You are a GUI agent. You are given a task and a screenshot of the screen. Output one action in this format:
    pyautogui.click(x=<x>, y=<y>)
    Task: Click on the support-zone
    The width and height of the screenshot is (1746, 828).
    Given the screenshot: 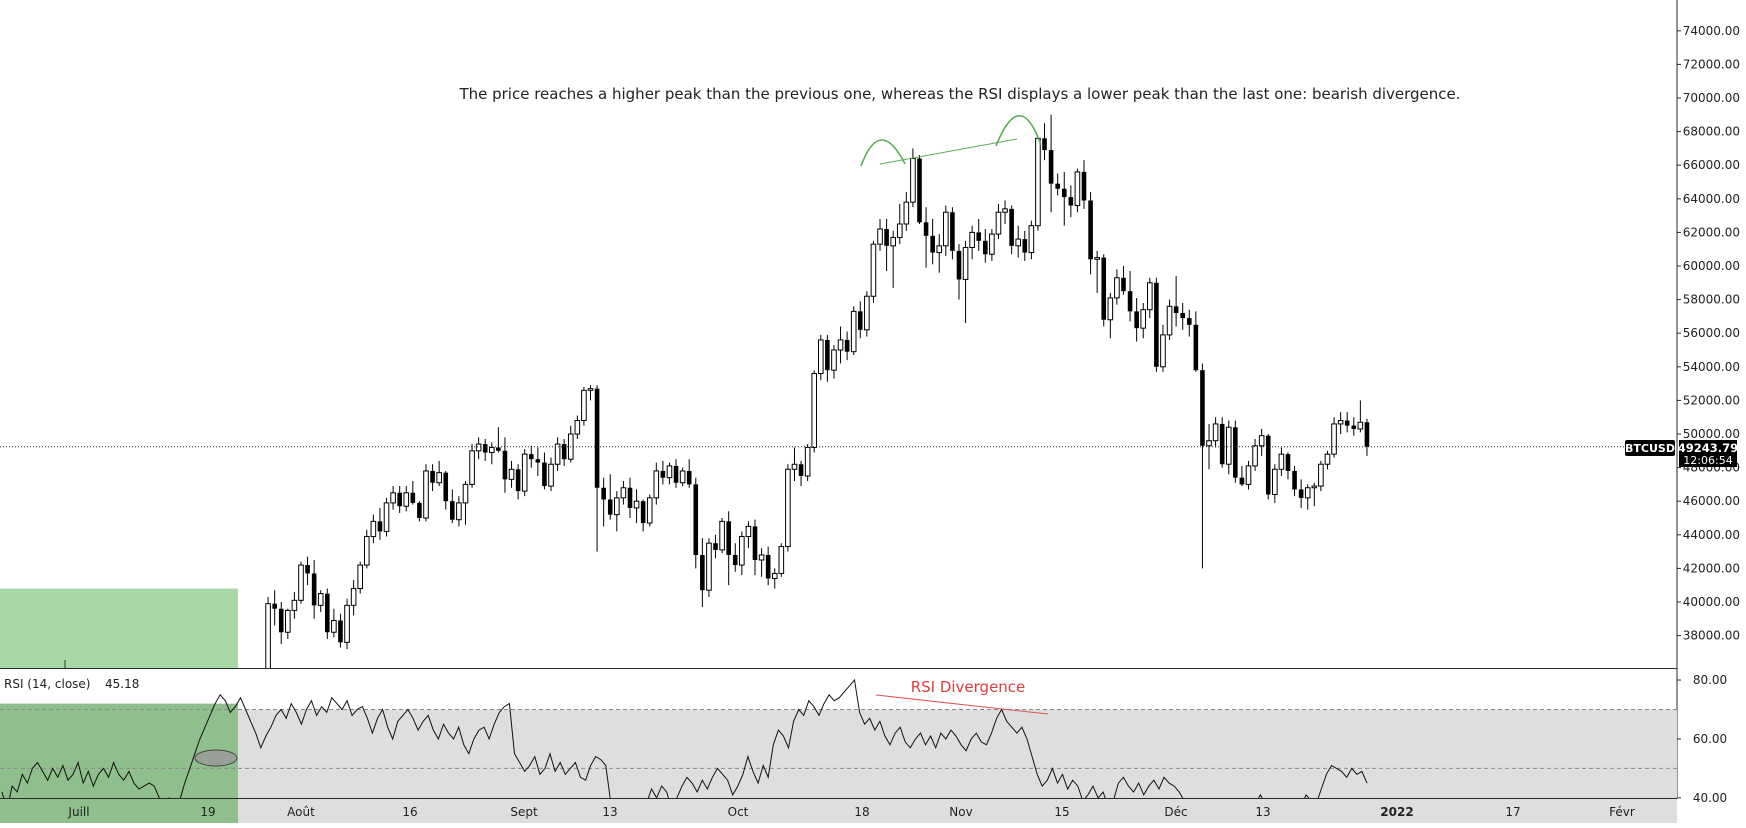 What is the action you would take?
    pyautogui.click(x=119, y=628)
    